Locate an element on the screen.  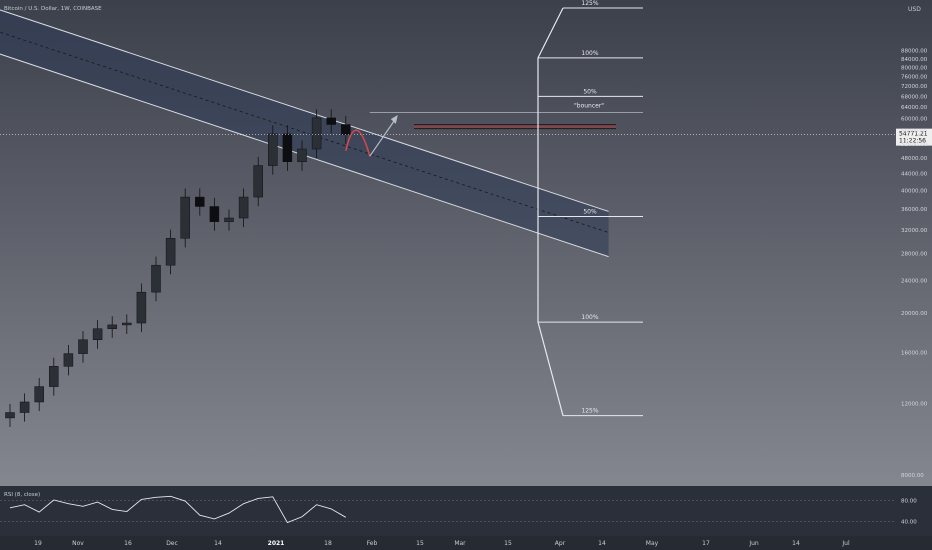
price-tick-label: 76000.00 is located at coordinates (914, 78).